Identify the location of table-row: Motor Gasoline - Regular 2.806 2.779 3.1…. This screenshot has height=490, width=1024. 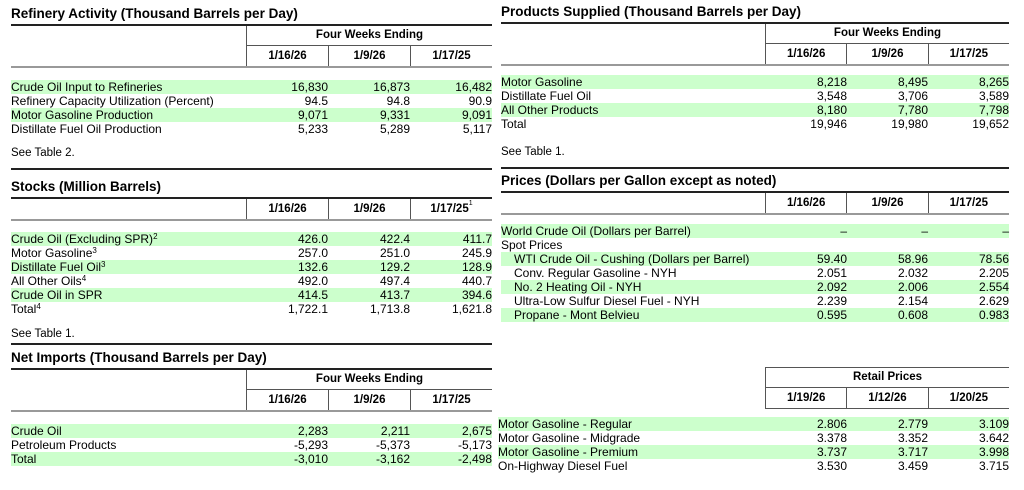
(753, 424).